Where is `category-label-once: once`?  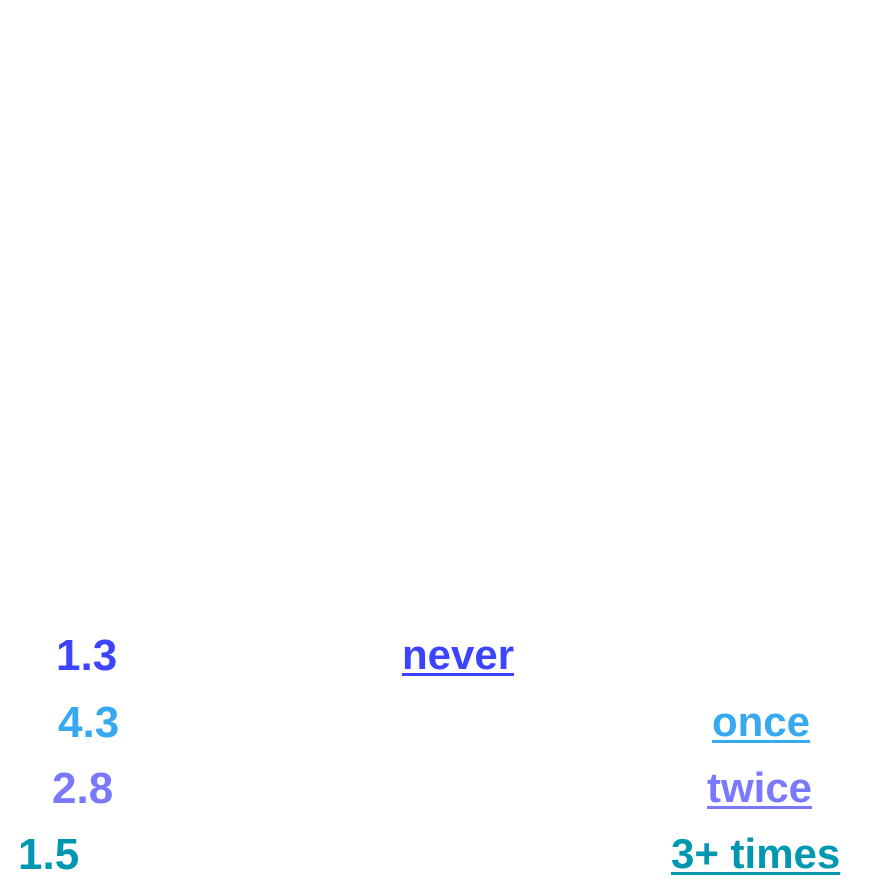 category-label-once: once is located at coordinates (761, 721).